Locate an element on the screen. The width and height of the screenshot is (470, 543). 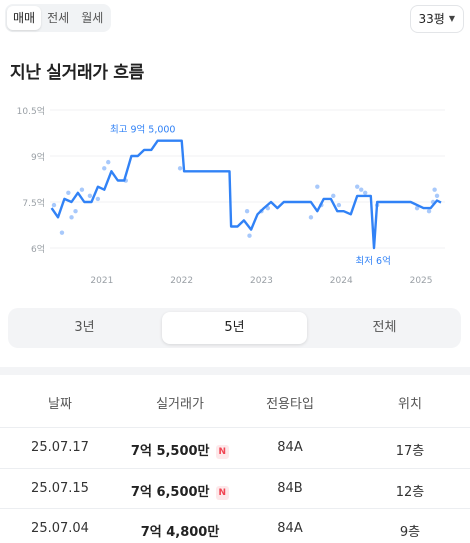
row-price: 7억 4,800만 is located at coordinates (180, 532).